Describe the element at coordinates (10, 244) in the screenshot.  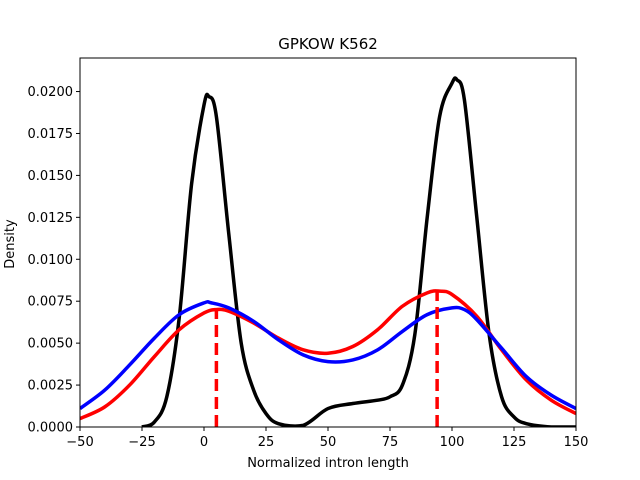
I see `y-axis-label: Density` at that location.